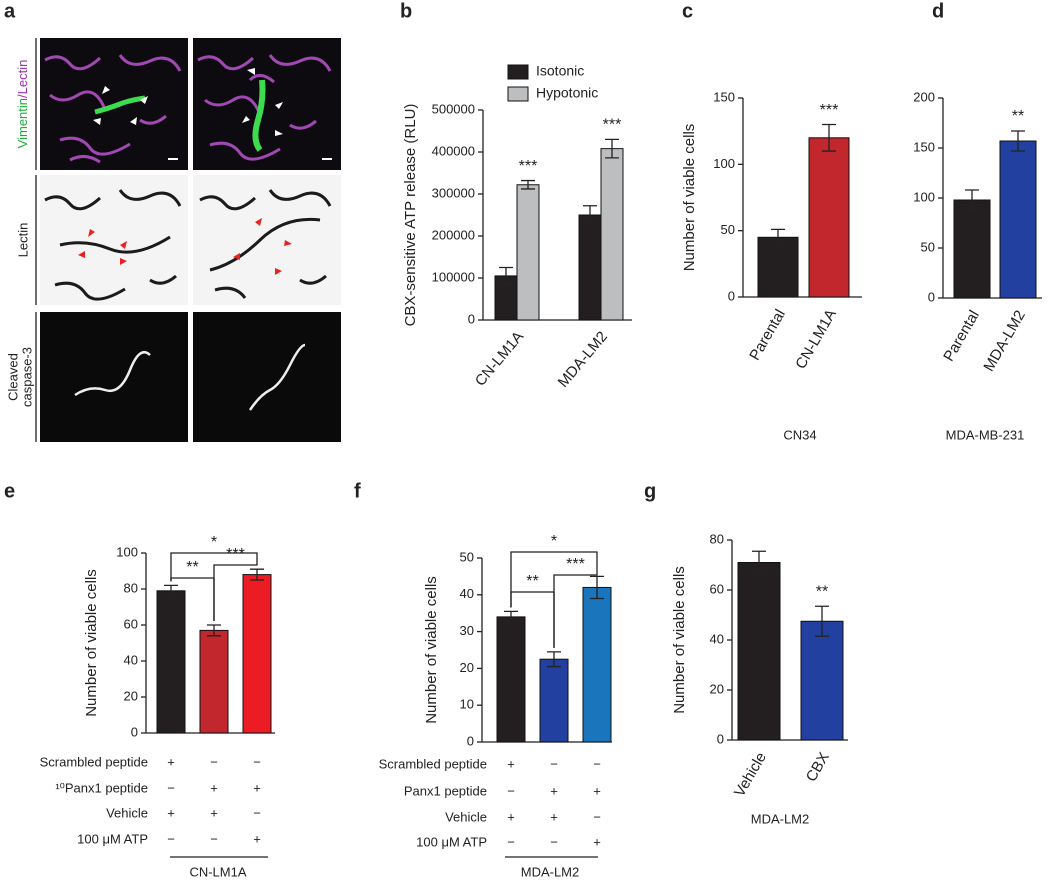 This screenshot has height=880, width=1050. What do you see at coordinates (467, 630) in the screenshot?
I see `y-tick-label: 30` at bounding box center [467, 630].